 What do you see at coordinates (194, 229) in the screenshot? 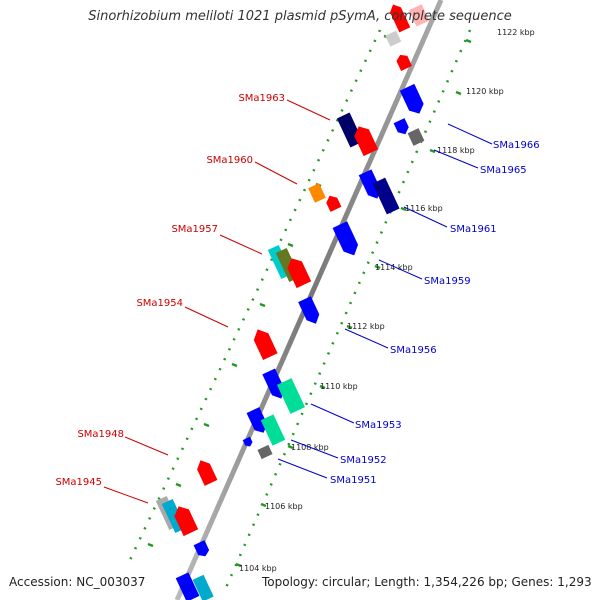
I see `forward-gene-label: SMa1957` at bounding box center [194, 229].